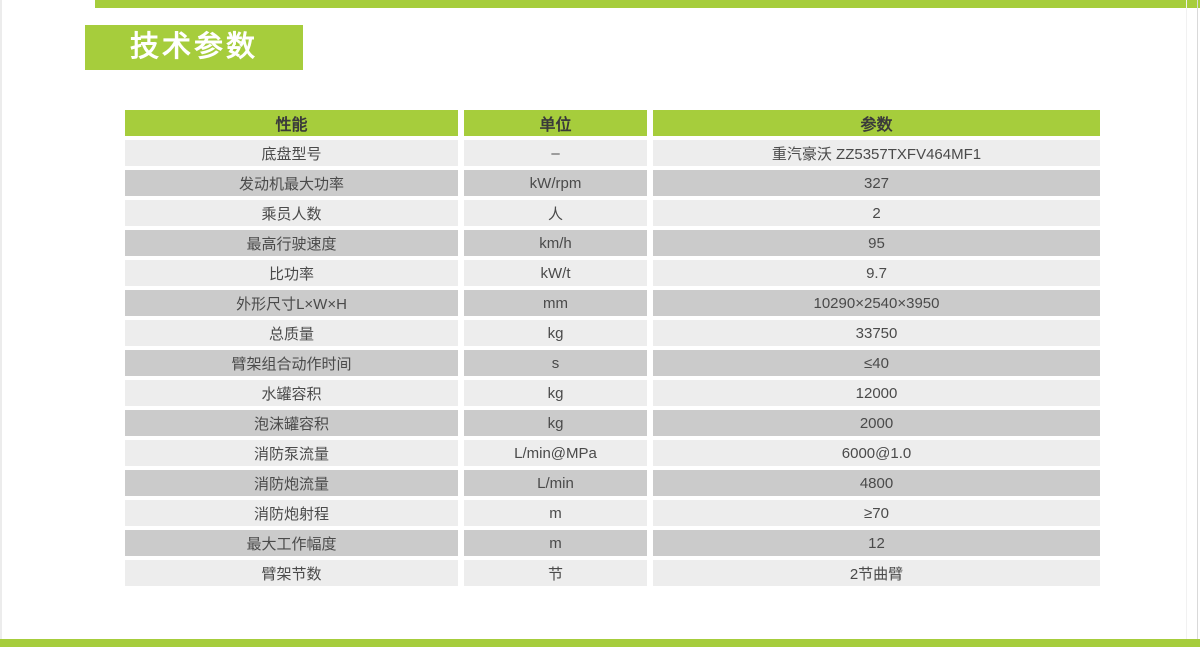  Describe the element at coordinates (555, 183) in the screenshot. I see `row-unit-cell: kW/rpm` at that location.